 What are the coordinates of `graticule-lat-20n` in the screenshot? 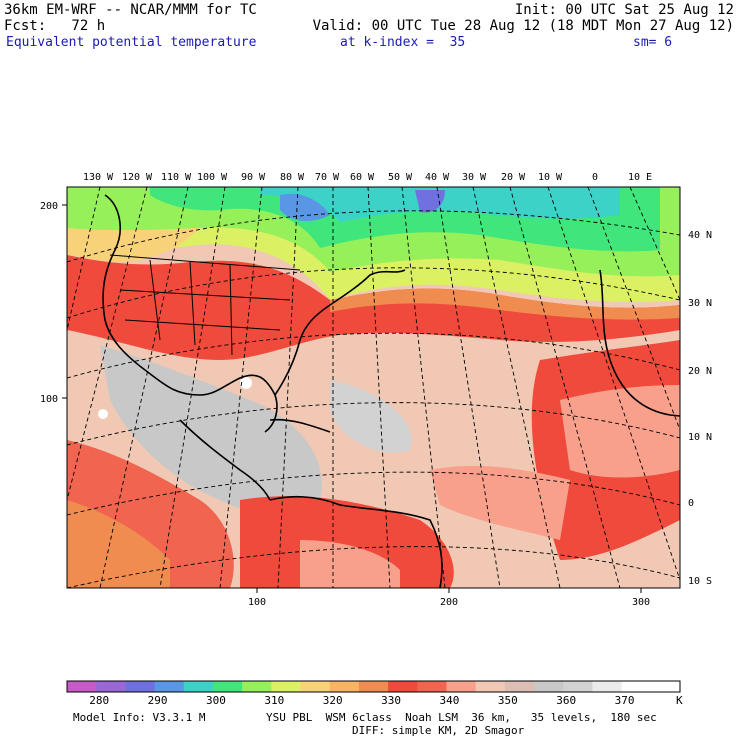 It's located at (373, 355).